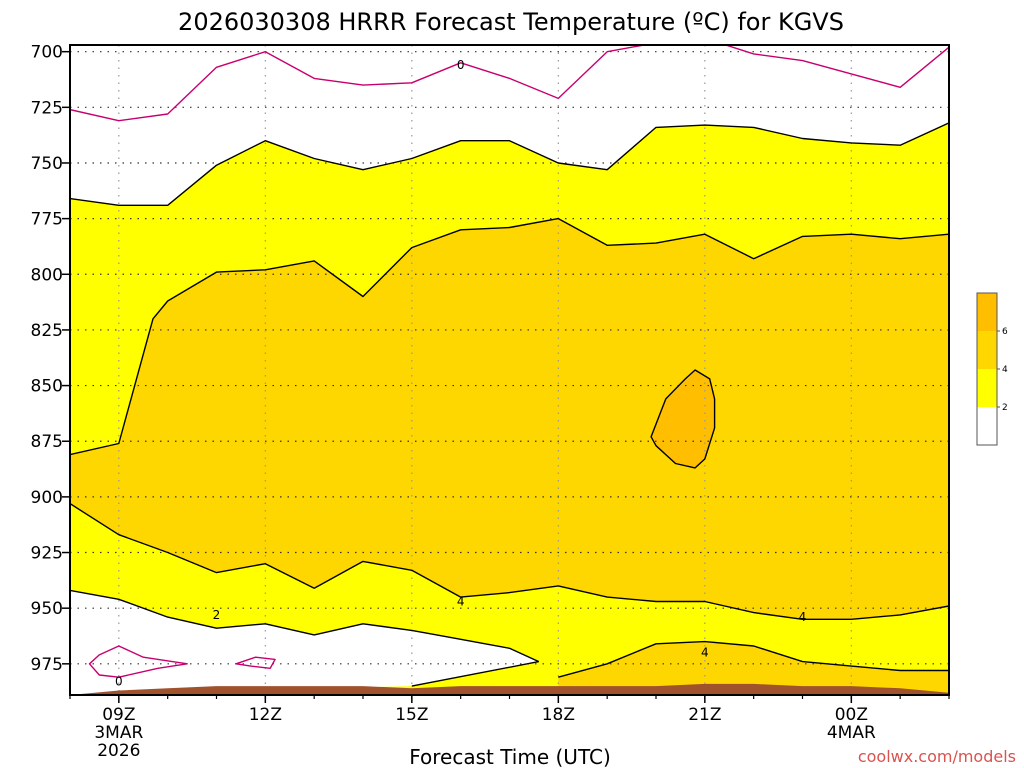 The height and width of the screenshot is (768, 1024). What do you see at coordinates (47, 609) in the screenshot?
I see `y-tick-label: 950` at bounding box center [47, 609].